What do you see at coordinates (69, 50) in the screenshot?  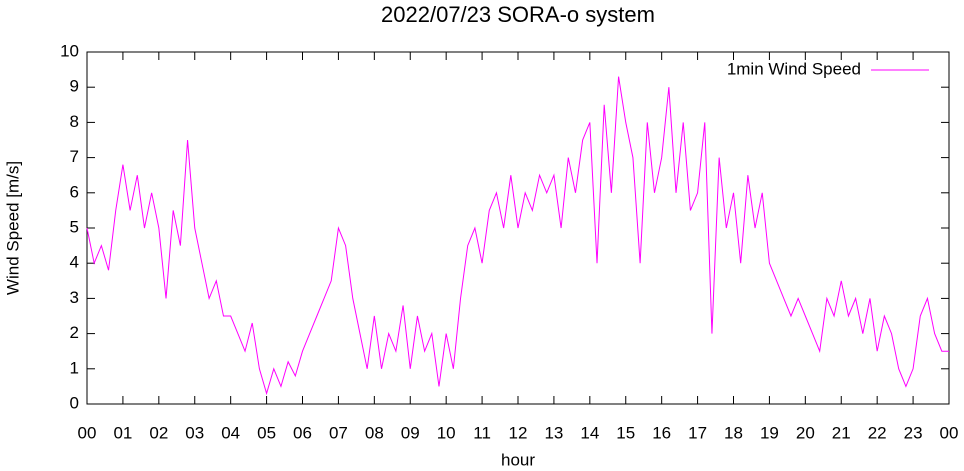 I see `y-tick-label: 10` at bounding box center [69, 50].